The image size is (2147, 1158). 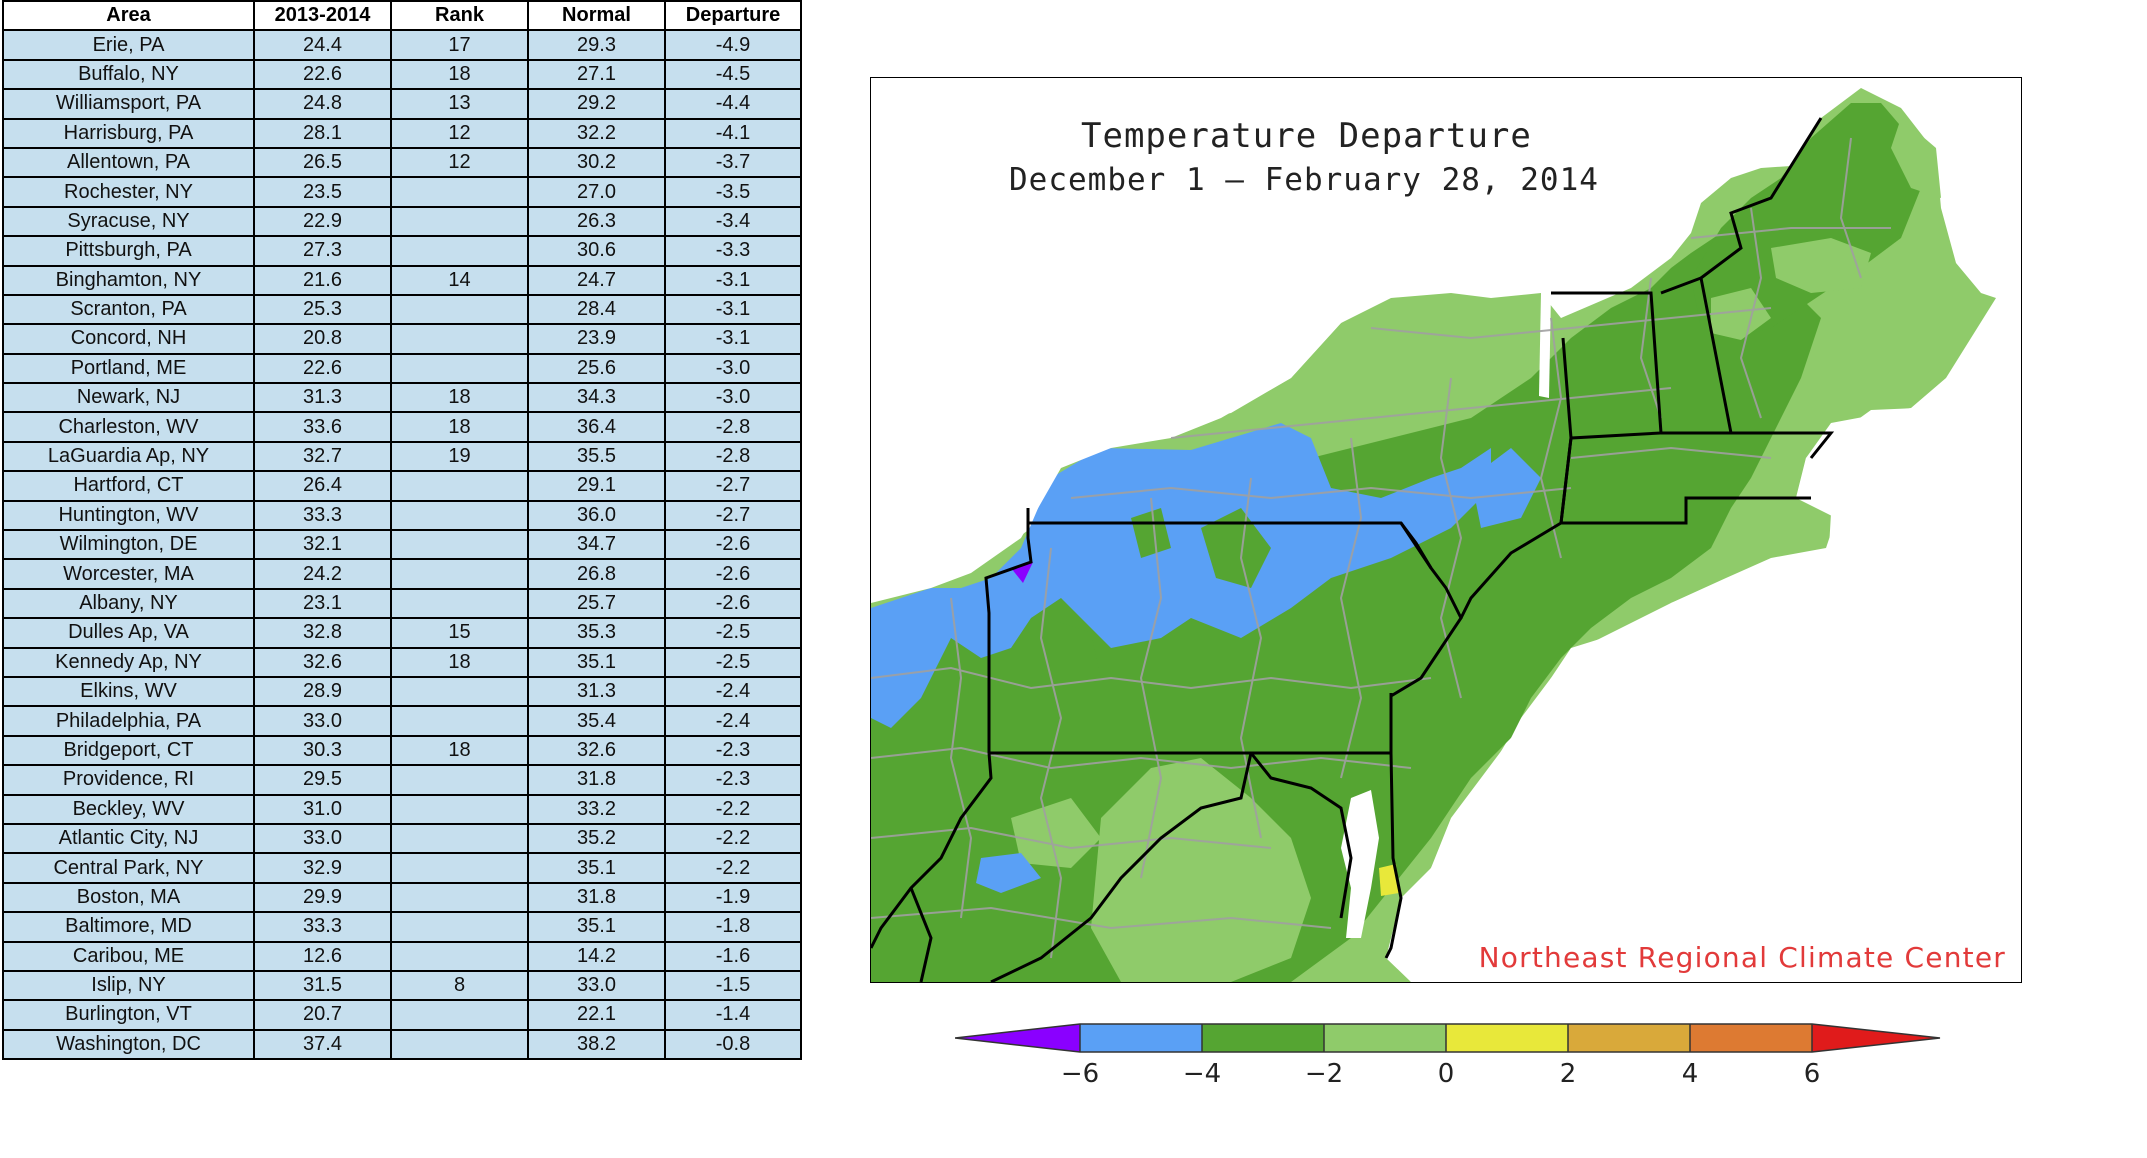 What do you see at coordinates (322, 897) in the screenshot?
I see `cell-season-temp: 29.9` at bounding box center [322, 897].